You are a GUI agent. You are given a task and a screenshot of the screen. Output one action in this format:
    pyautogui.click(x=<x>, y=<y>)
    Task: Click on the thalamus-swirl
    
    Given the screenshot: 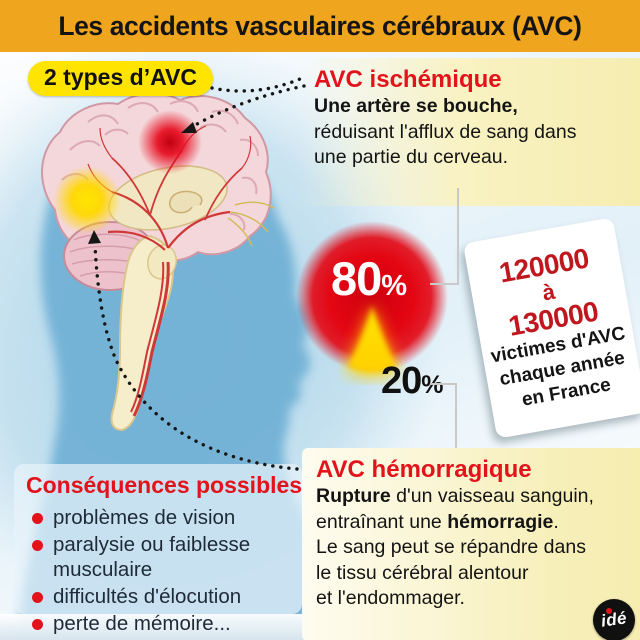 What is the action you would take?
    pyautogui.click(x=186, y=202)
    